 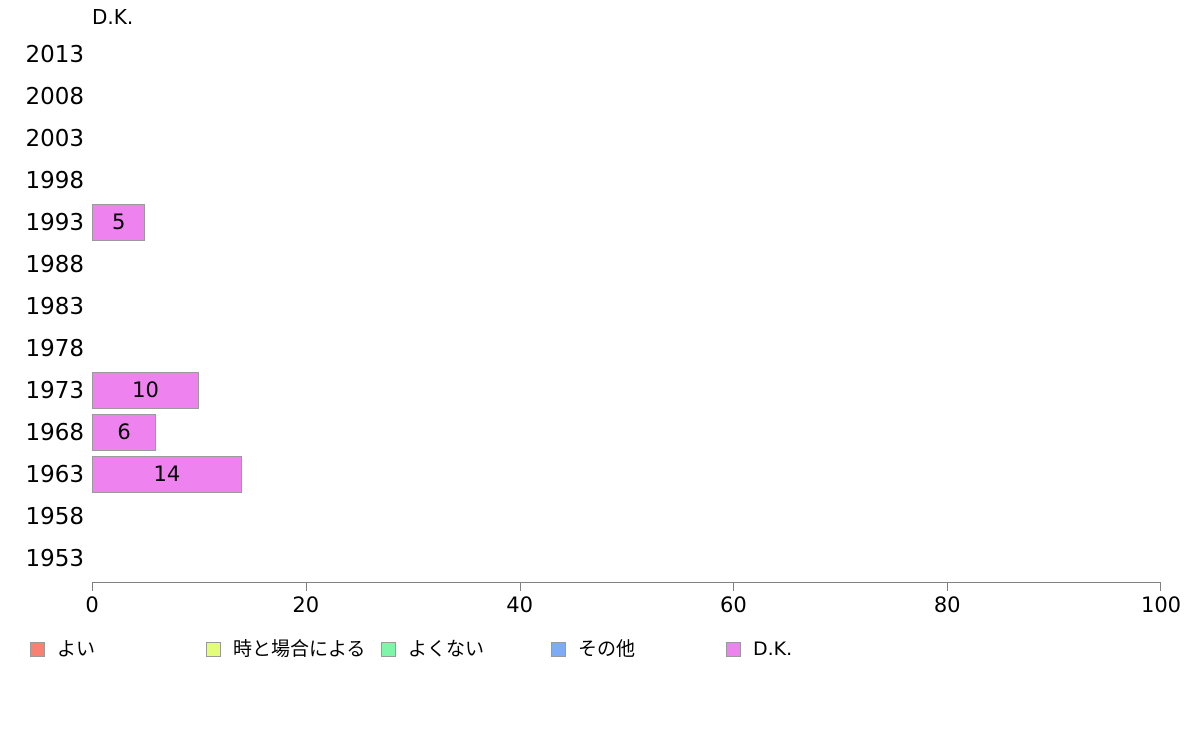 What do you see at coordinates (519, 605) in the screenshot?
I see `x-axis-tick-label: 40` at bounding box center [519, 605].